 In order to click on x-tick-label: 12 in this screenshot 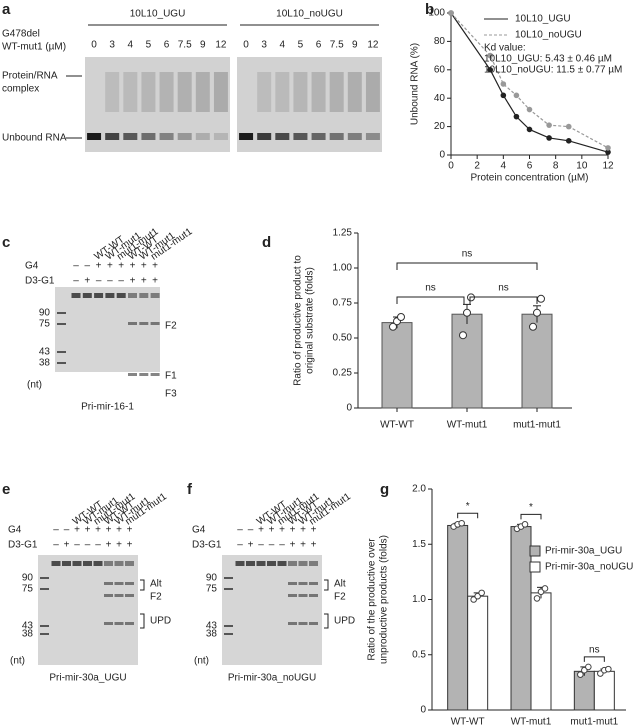, I will do `click(608, 166)`.